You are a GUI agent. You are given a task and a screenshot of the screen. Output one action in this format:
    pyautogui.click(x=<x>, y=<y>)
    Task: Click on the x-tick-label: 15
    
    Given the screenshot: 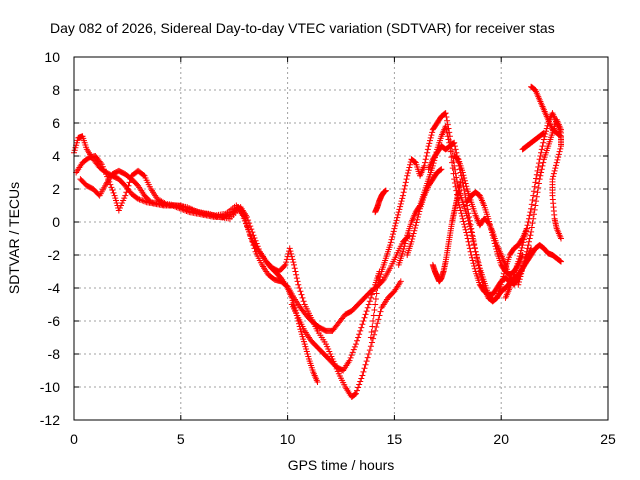 What is the action you would take?
    pyautogui.click(x=395, y=439)
    